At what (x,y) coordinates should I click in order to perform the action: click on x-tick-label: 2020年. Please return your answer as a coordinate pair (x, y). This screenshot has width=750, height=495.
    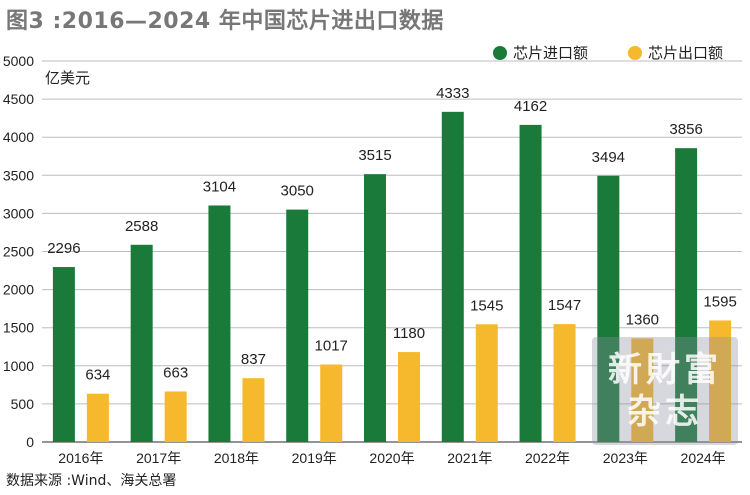
    Looking at the image, I should click on (391, 458).